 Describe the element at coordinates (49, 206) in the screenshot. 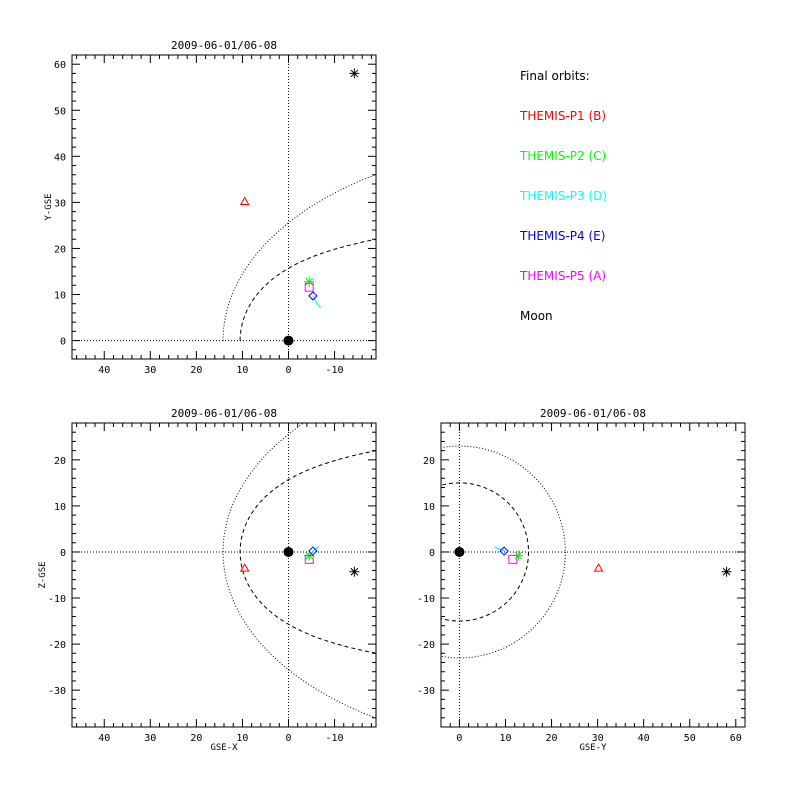

I see `y-axis-label-xy: Y-GSE` at that location.